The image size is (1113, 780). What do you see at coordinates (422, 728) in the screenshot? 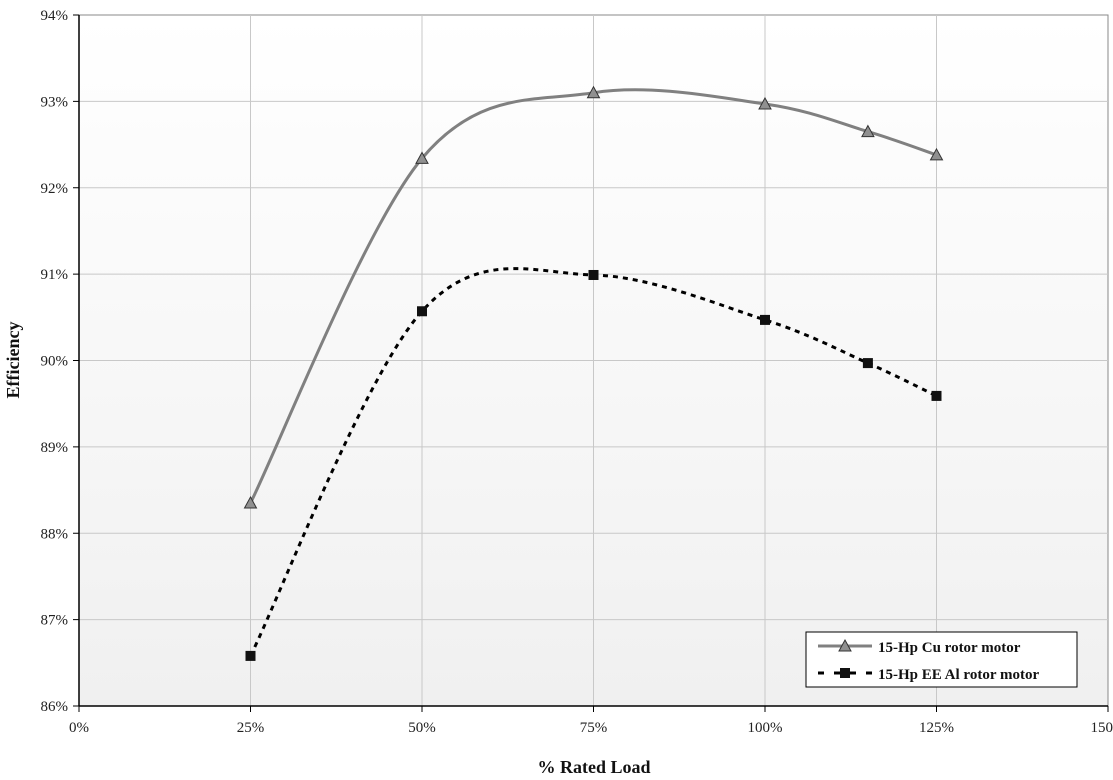
I see `x-tick-label: 50%` at bounding box center [422, 728].